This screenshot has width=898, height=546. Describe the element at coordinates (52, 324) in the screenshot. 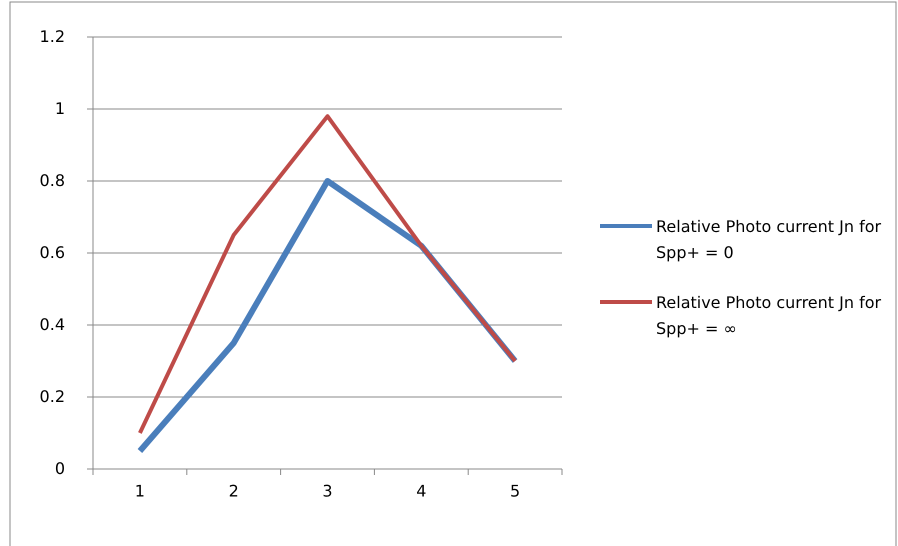

I see `y-tick-label: 0.4` at that location.